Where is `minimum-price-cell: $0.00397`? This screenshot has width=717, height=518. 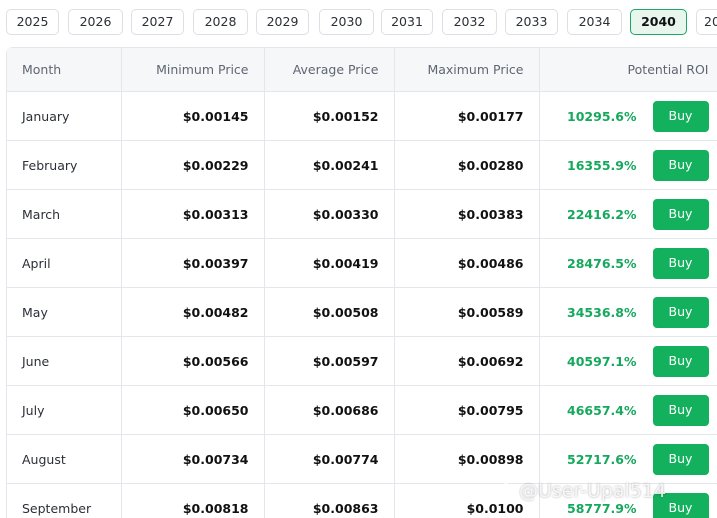 minimum-price-cell: $0.00397 is located at coordinates (193, 263).